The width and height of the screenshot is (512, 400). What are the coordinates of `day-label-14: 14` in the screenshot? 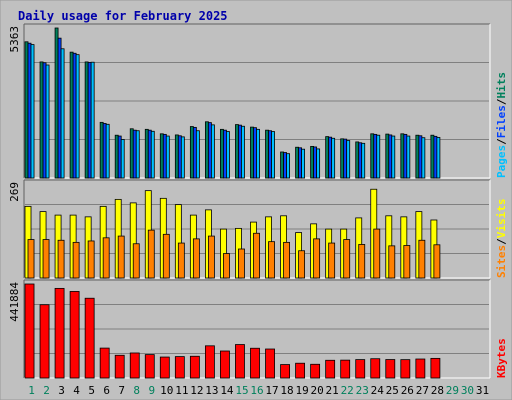 It's located at (227, 390).